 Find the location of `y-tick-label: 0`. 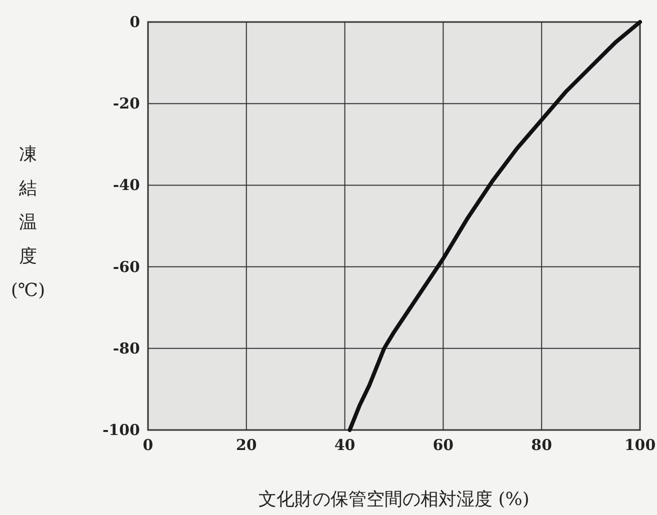

y-tick-label: 0 is located at coordinates (135, 22).